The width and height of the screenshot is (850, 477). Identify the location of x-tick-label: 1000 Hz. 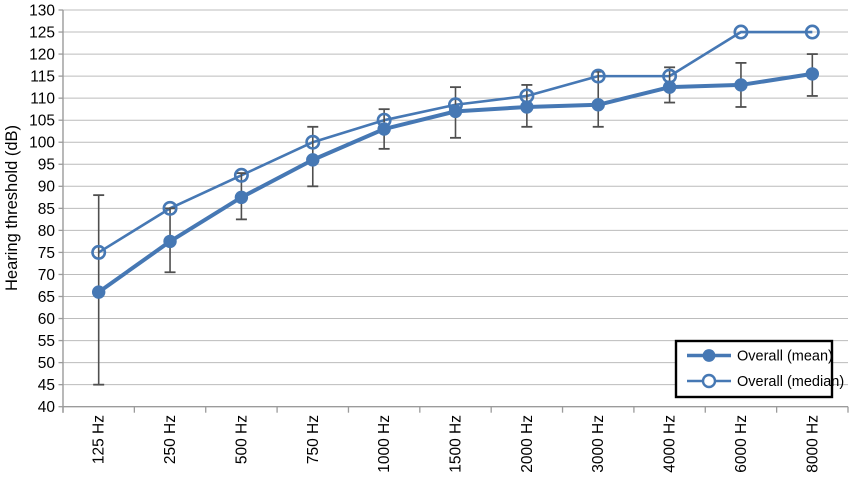
(384, 444).